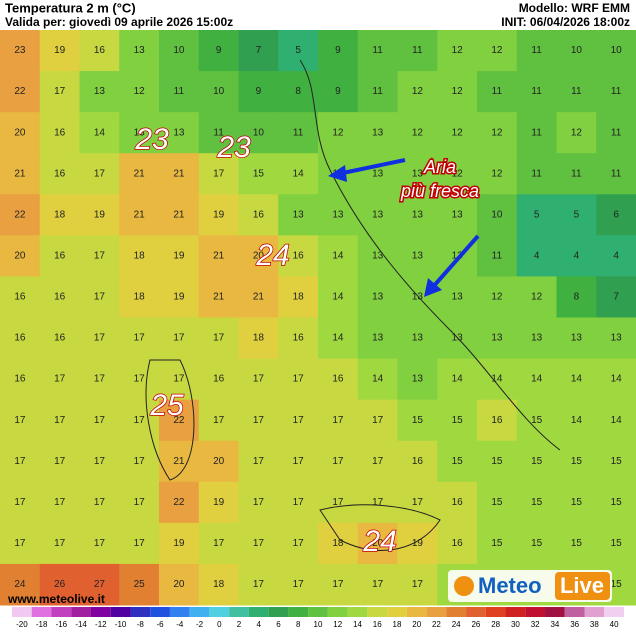 This screenshot has height=633, width=636. What do you see at coordinates (272, 255) in the screenshot?
I see `highlight-temp: 24` at bounding box center [272, 255].